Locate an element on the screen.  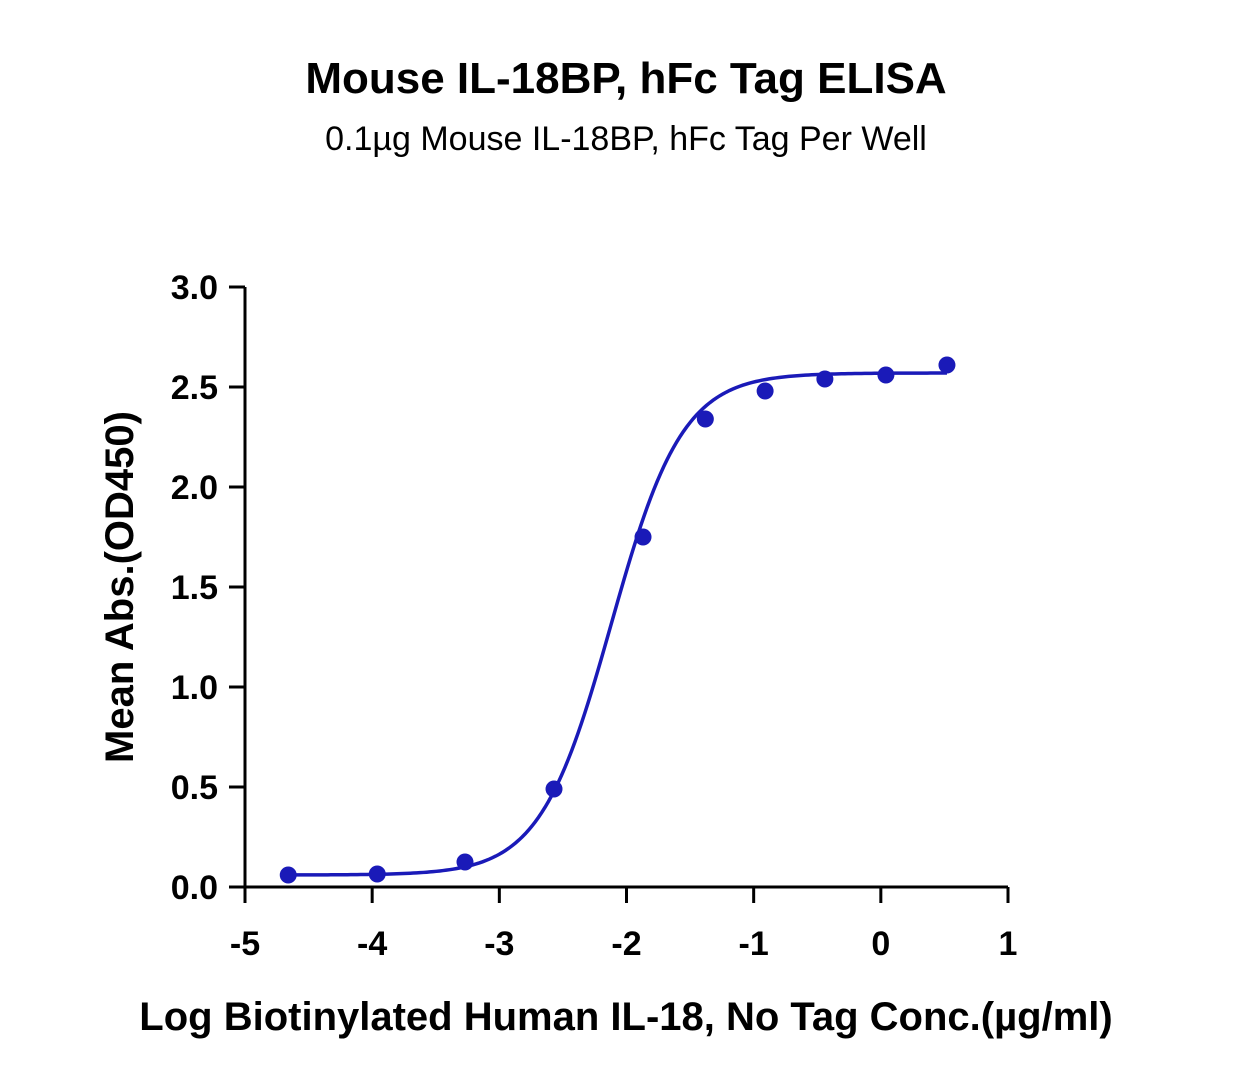
x-tick-label: -4 is located at coordinates (372, 944).